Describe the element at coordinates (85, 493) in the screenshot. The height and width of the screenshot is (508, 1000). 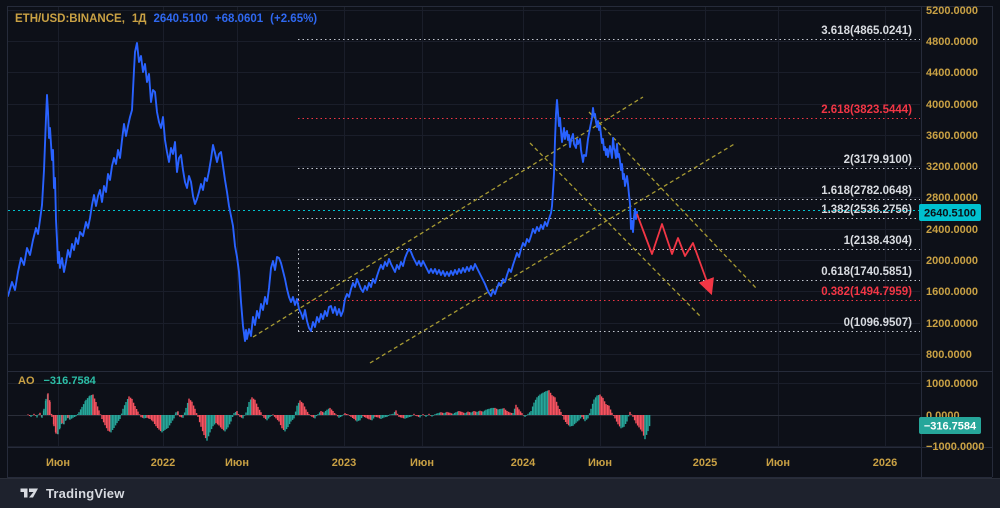
I see `tradingview-brand: TradingView` at that location.